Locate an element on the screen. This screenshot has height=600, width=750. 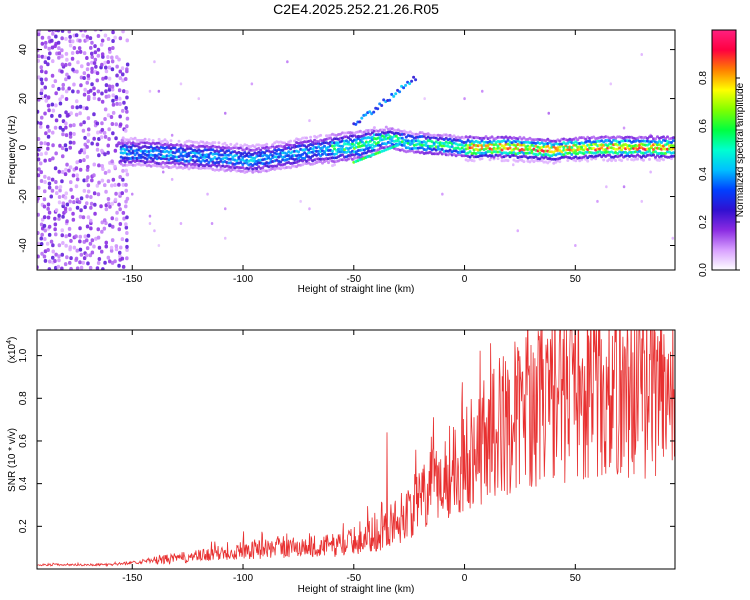
snr-x-label: Height of straight line (km) is located at coordinates (356, 589).